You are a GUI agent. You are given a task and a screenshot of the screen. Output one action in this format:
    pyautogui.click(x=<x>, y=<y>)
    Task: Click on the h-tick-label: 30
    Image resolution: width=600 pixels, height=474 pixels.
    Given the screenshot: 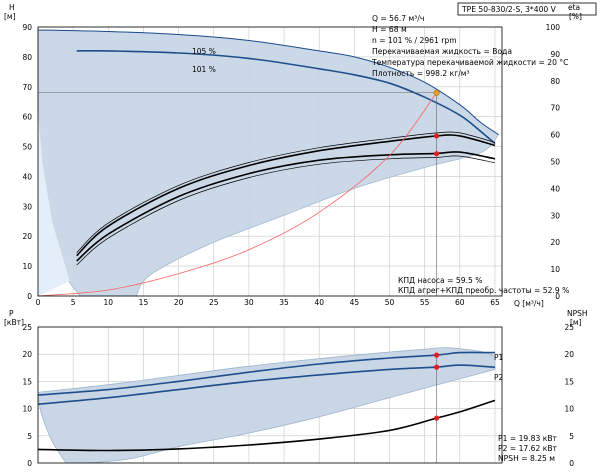 What is the action you would take?
    pyautogui.click(x=27, y=206)
    